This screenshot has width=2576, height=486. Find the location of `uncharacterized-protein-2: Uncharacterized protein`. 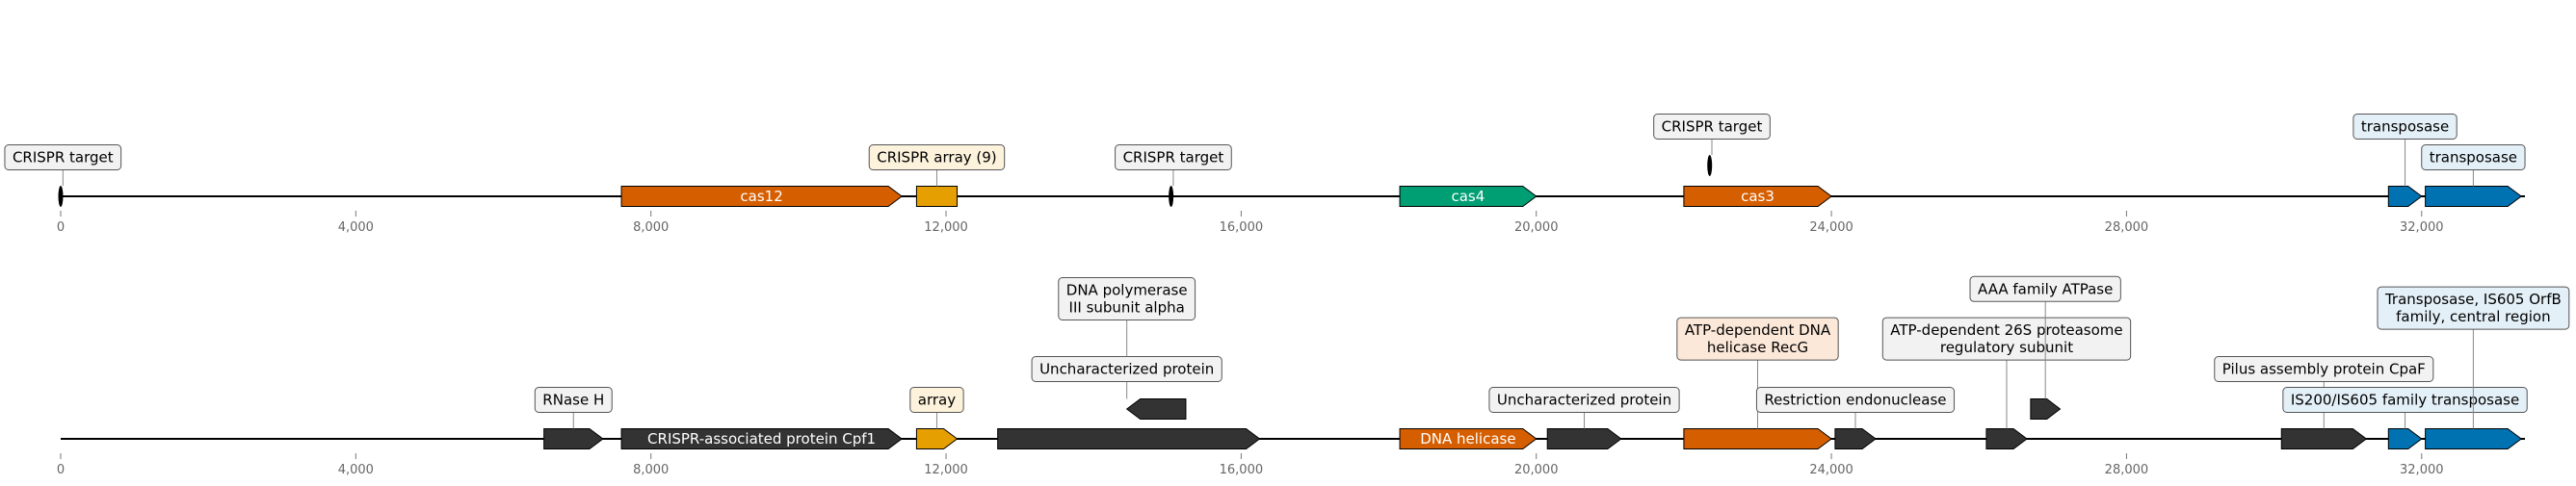

uncharacterized-protein-2: Uncharacterized protein is located at coordinates (1127, 388).